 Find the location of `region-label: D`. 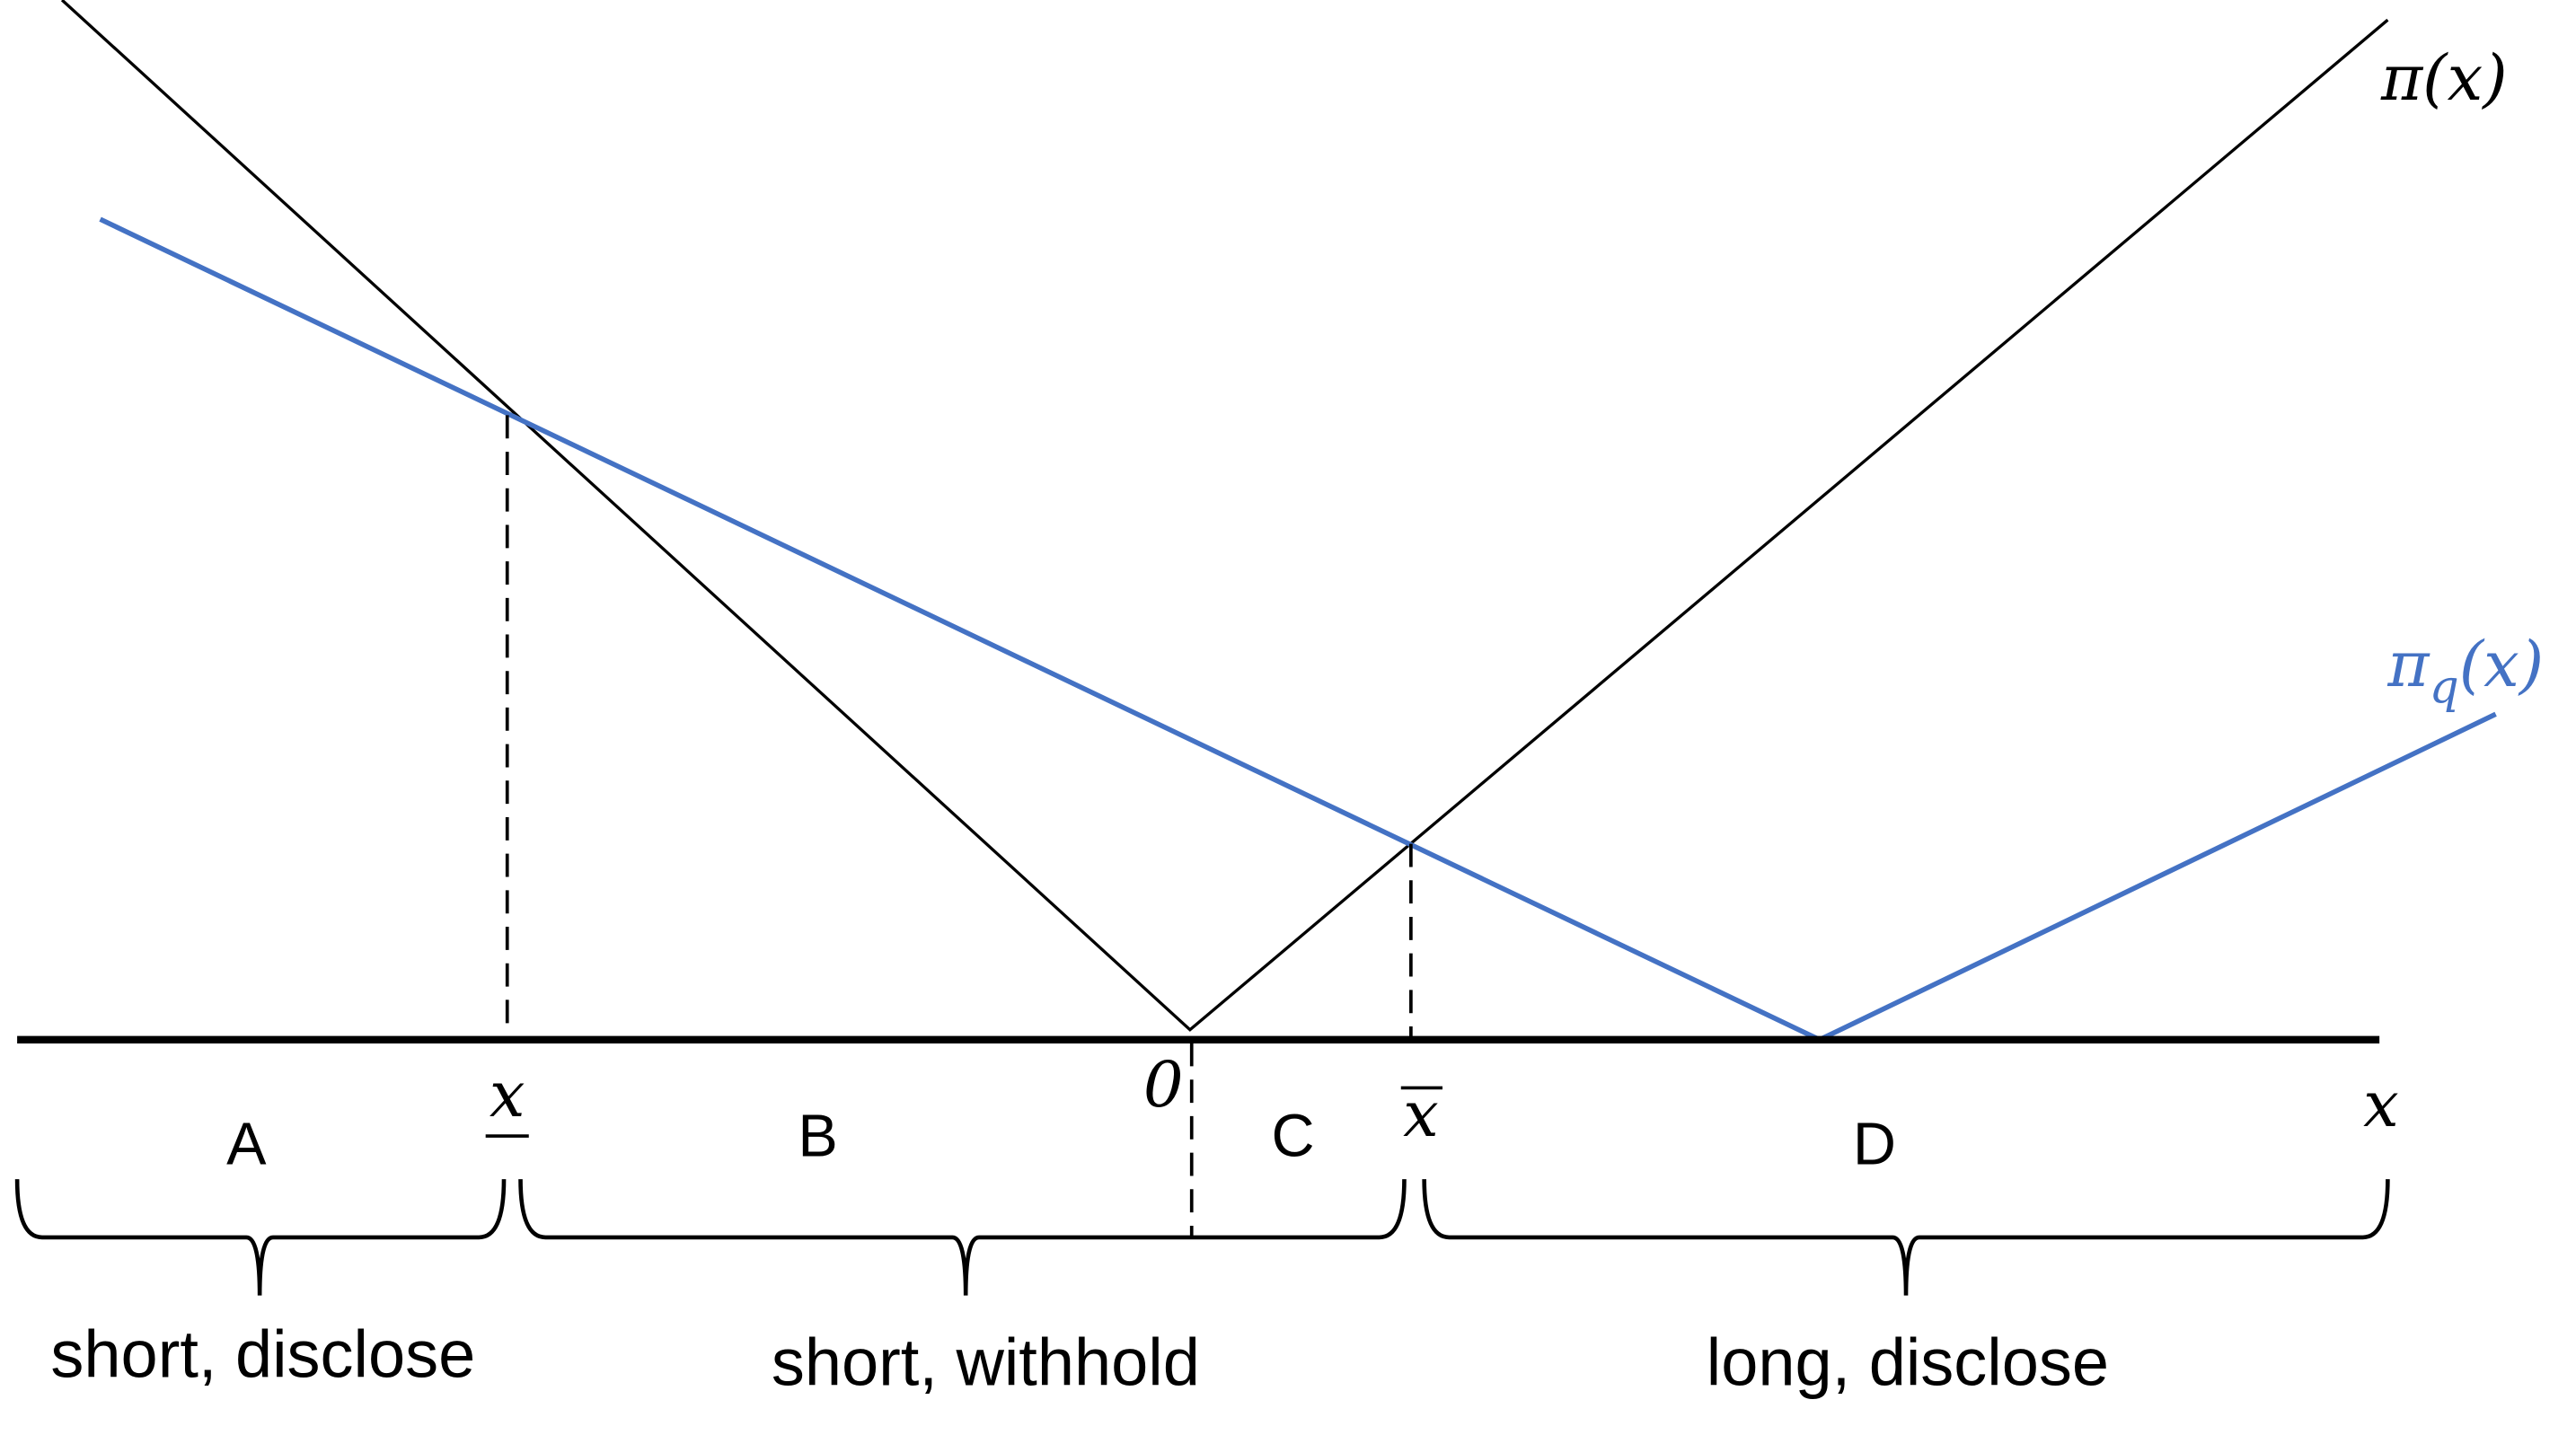

region-label: D is located at coordinates (1874, 1145).